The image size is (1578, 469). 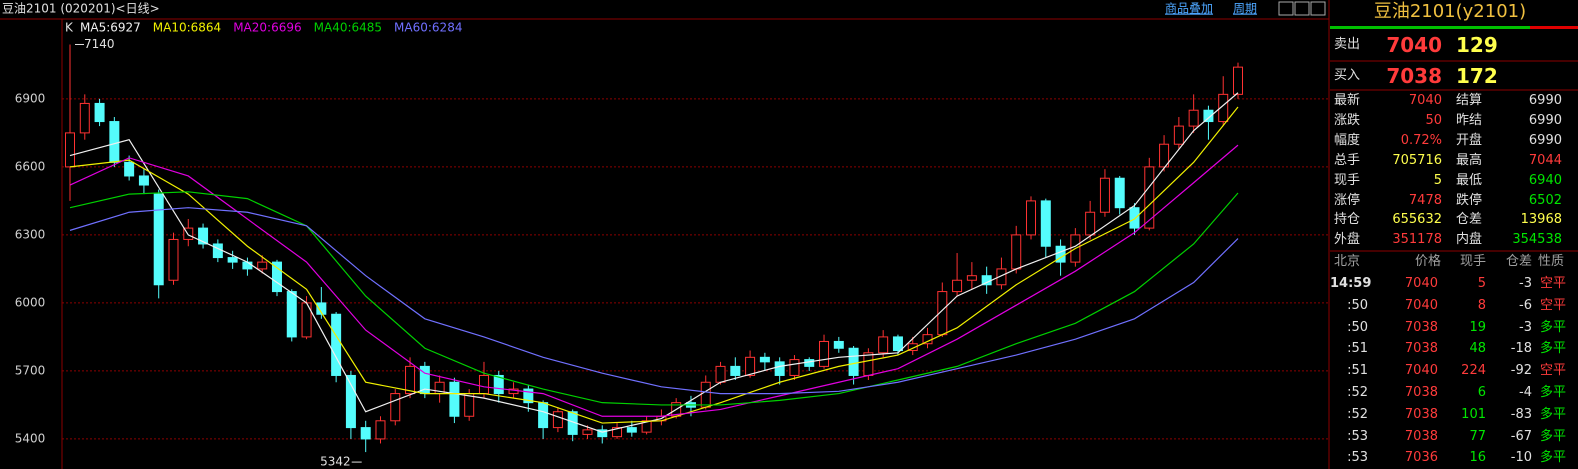 What do you see at coordinates (1525, 283) in the screenshot?
I see `tick-oi-change: -3` at bounding box center [1525, 283].